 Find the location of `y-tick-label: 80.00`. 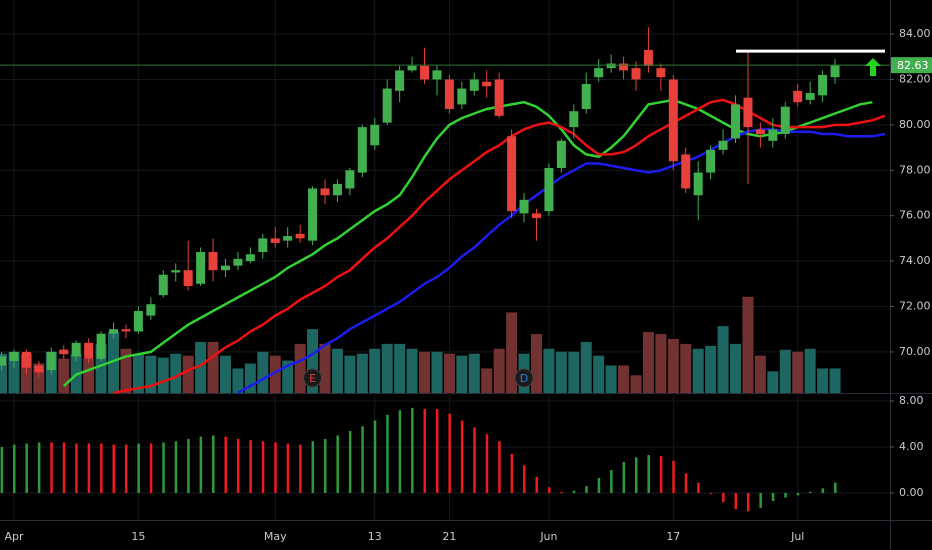

y-tick-label: 80.00 is located at coordinates (915, 124).